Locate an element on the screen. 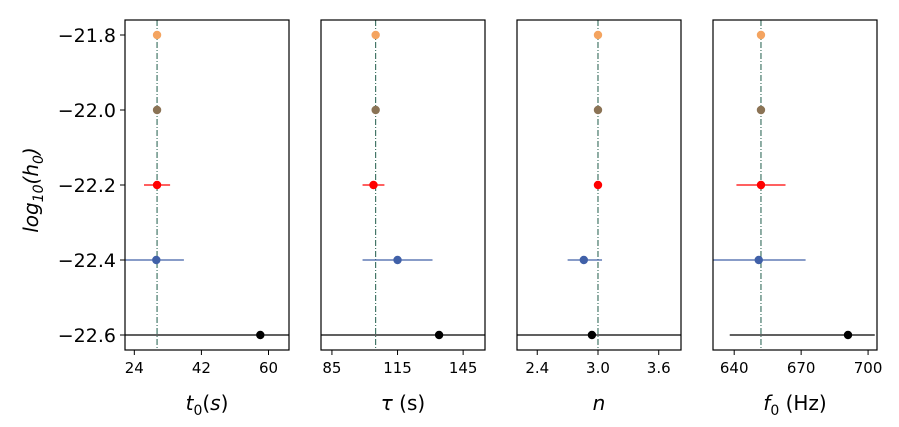 The image size is (899, 427). y-tick-label: −22.6 is located at coordinates (87, 336).